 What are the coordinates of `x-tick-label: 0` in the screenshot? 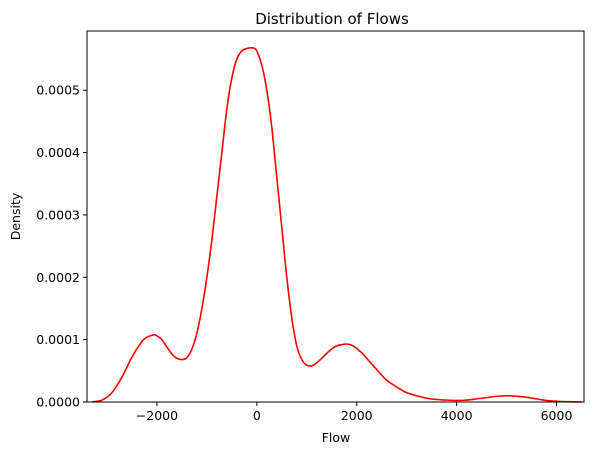 It's located at (257, 415).